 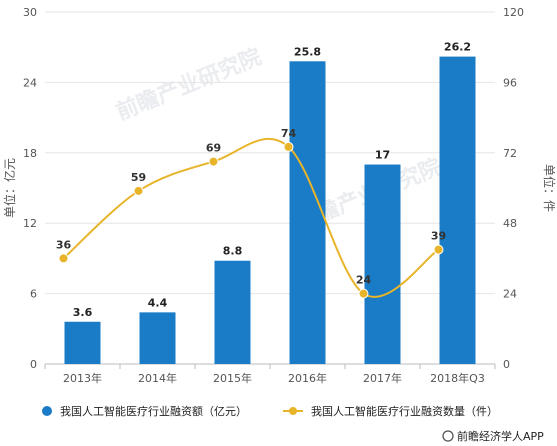 What do you see at coordinates (510, 223) in the screenshot?
I see `right-tick-label: 48` at bounding box center [510, 223].